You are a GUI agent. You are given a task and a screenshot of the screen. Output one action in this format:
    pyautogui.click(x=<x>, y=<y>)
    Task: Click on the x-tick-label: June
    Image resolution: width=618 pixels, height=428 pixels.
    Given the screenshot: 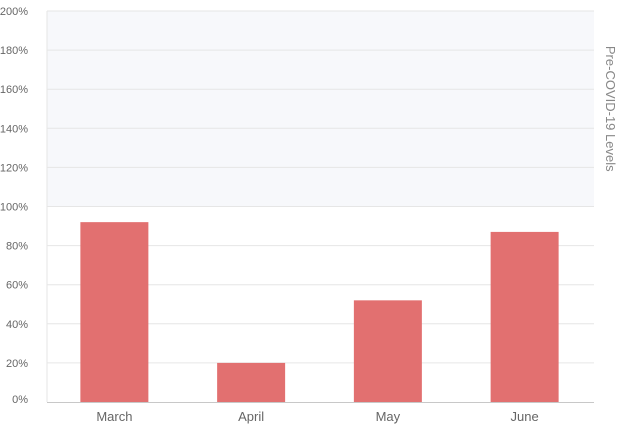 What is the action you would take?
    pyautogui.click(x=525, y=416)
    